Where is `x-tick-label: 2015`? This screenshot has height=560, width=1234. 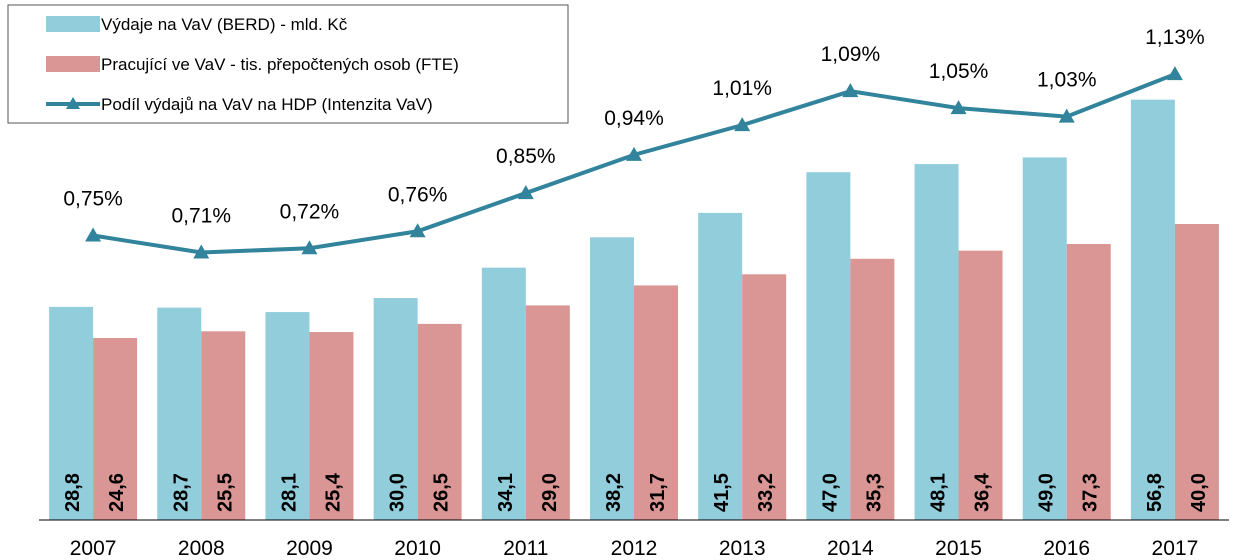
x-tick-label: 2015 is located at coordinates (958, 548).